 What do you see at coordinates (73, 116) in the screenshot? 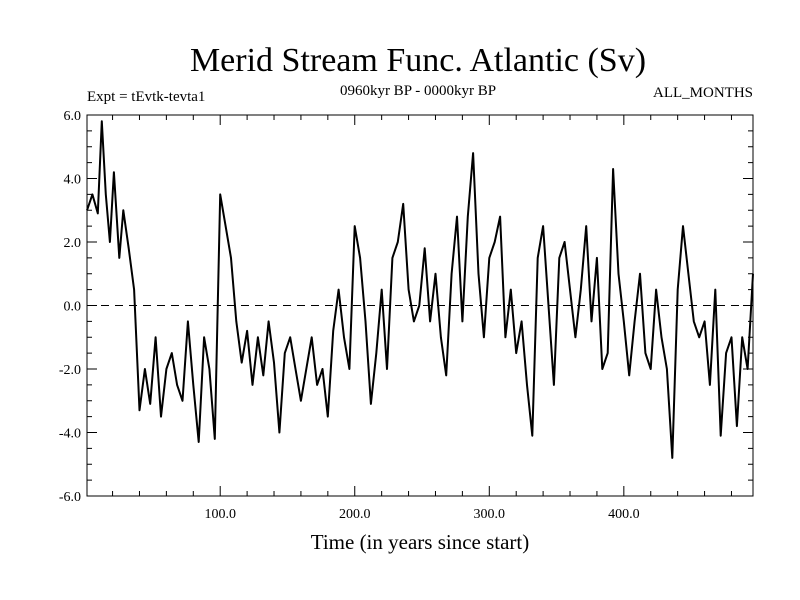
I see `y-tick-label: 6.0` at bounding box center [73, 116].